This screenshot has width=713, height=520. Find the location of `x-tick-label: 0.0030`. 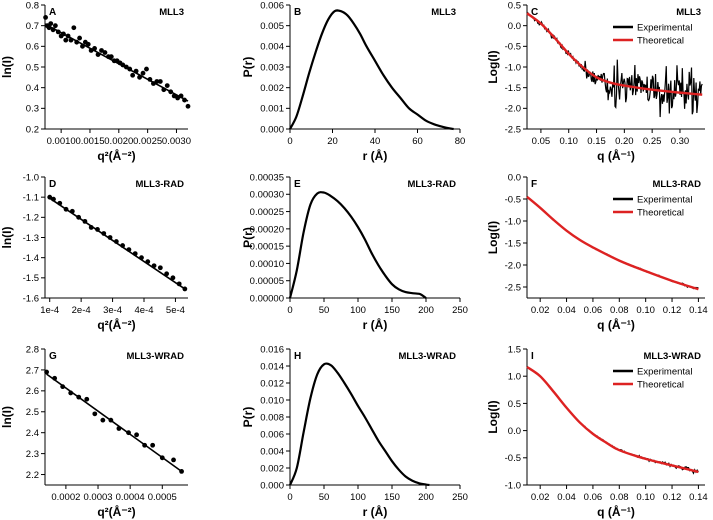

x-tick-label: 0.0030 is located at coordinates (176, 141).